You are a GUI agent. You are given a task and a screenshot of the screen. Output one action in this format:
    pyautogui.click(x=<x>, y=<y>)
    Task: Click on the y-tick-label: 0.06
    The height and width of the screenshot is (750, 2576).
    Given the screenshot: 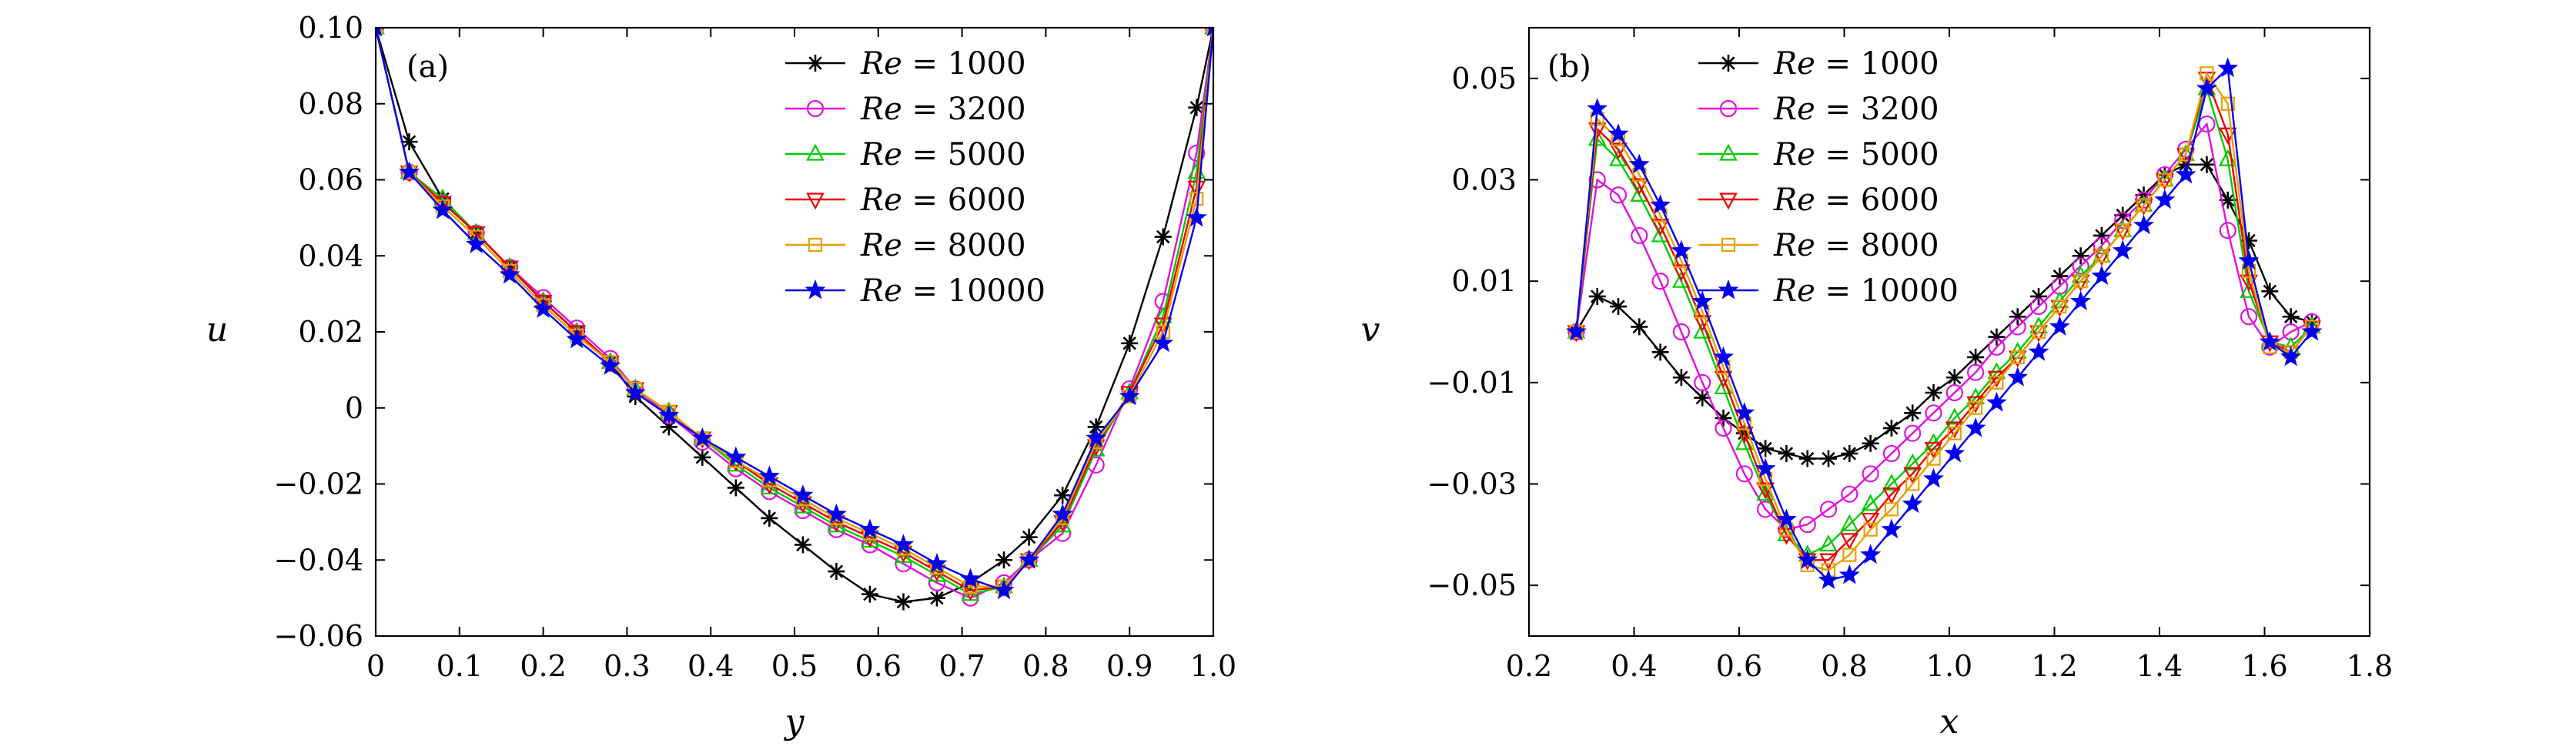 What is the action you would take?
    pyautogui.click(x=330, y=180)
    